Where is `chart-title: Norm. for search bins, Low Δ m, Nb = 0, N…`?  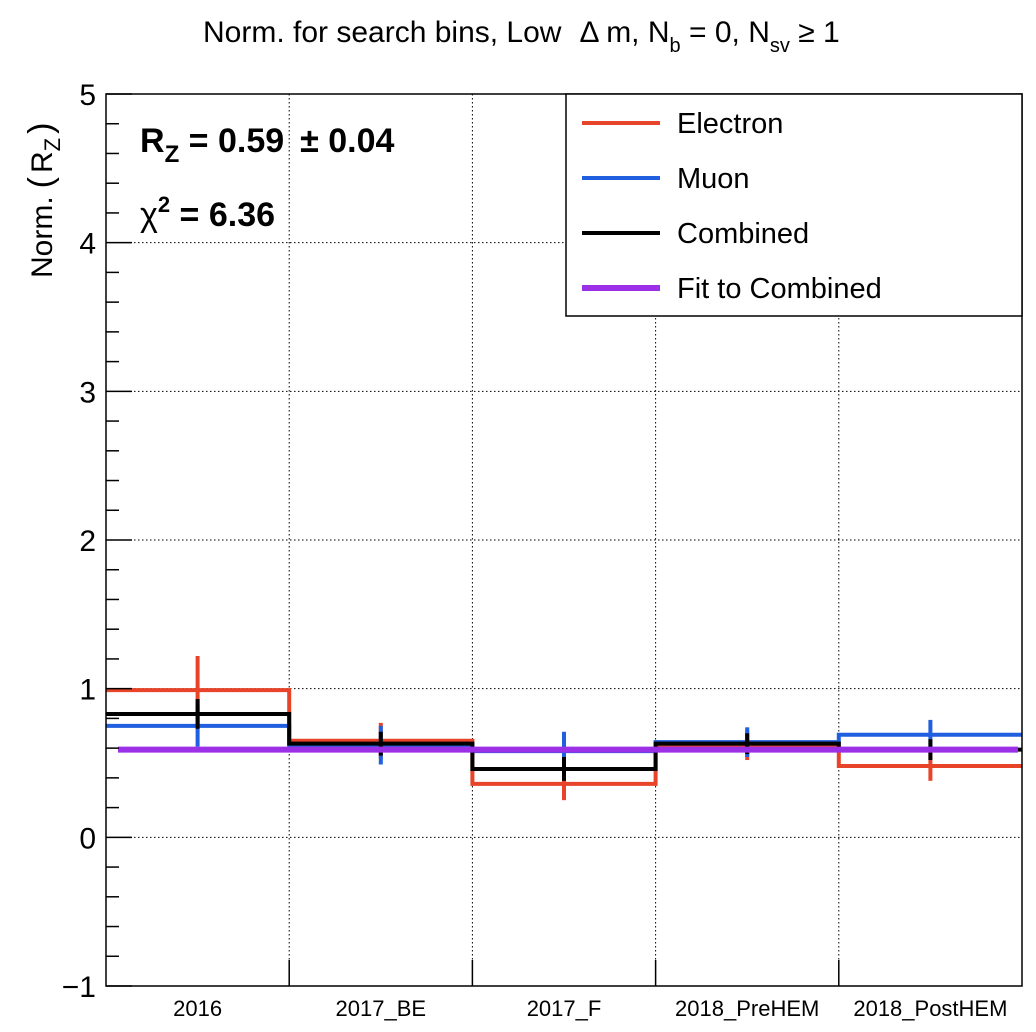 chart-title: Norm. for search bins, Low Δ m, Nb = 0, N… is located at coordinates (521, 36).